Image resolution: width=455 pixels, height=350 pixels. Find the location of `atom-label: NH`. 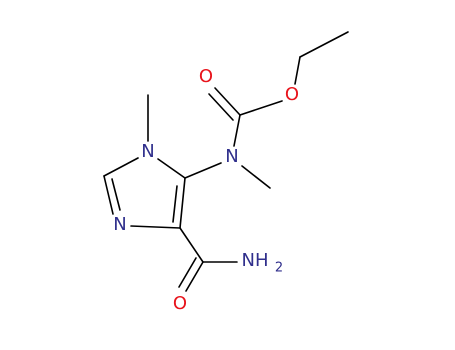

atom-label: NH is located at coordinates (255, 260).